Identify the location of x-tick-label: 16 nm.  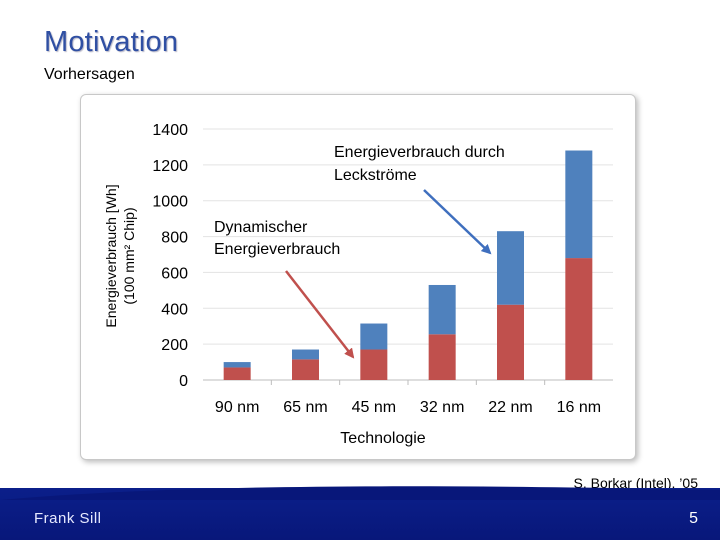
(579, 407).